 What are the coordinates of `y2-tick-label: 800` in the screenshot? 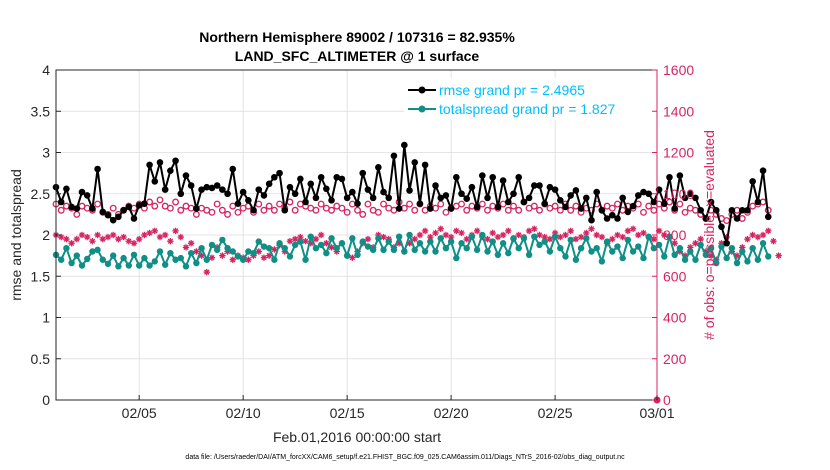 It's located at (675, 235).